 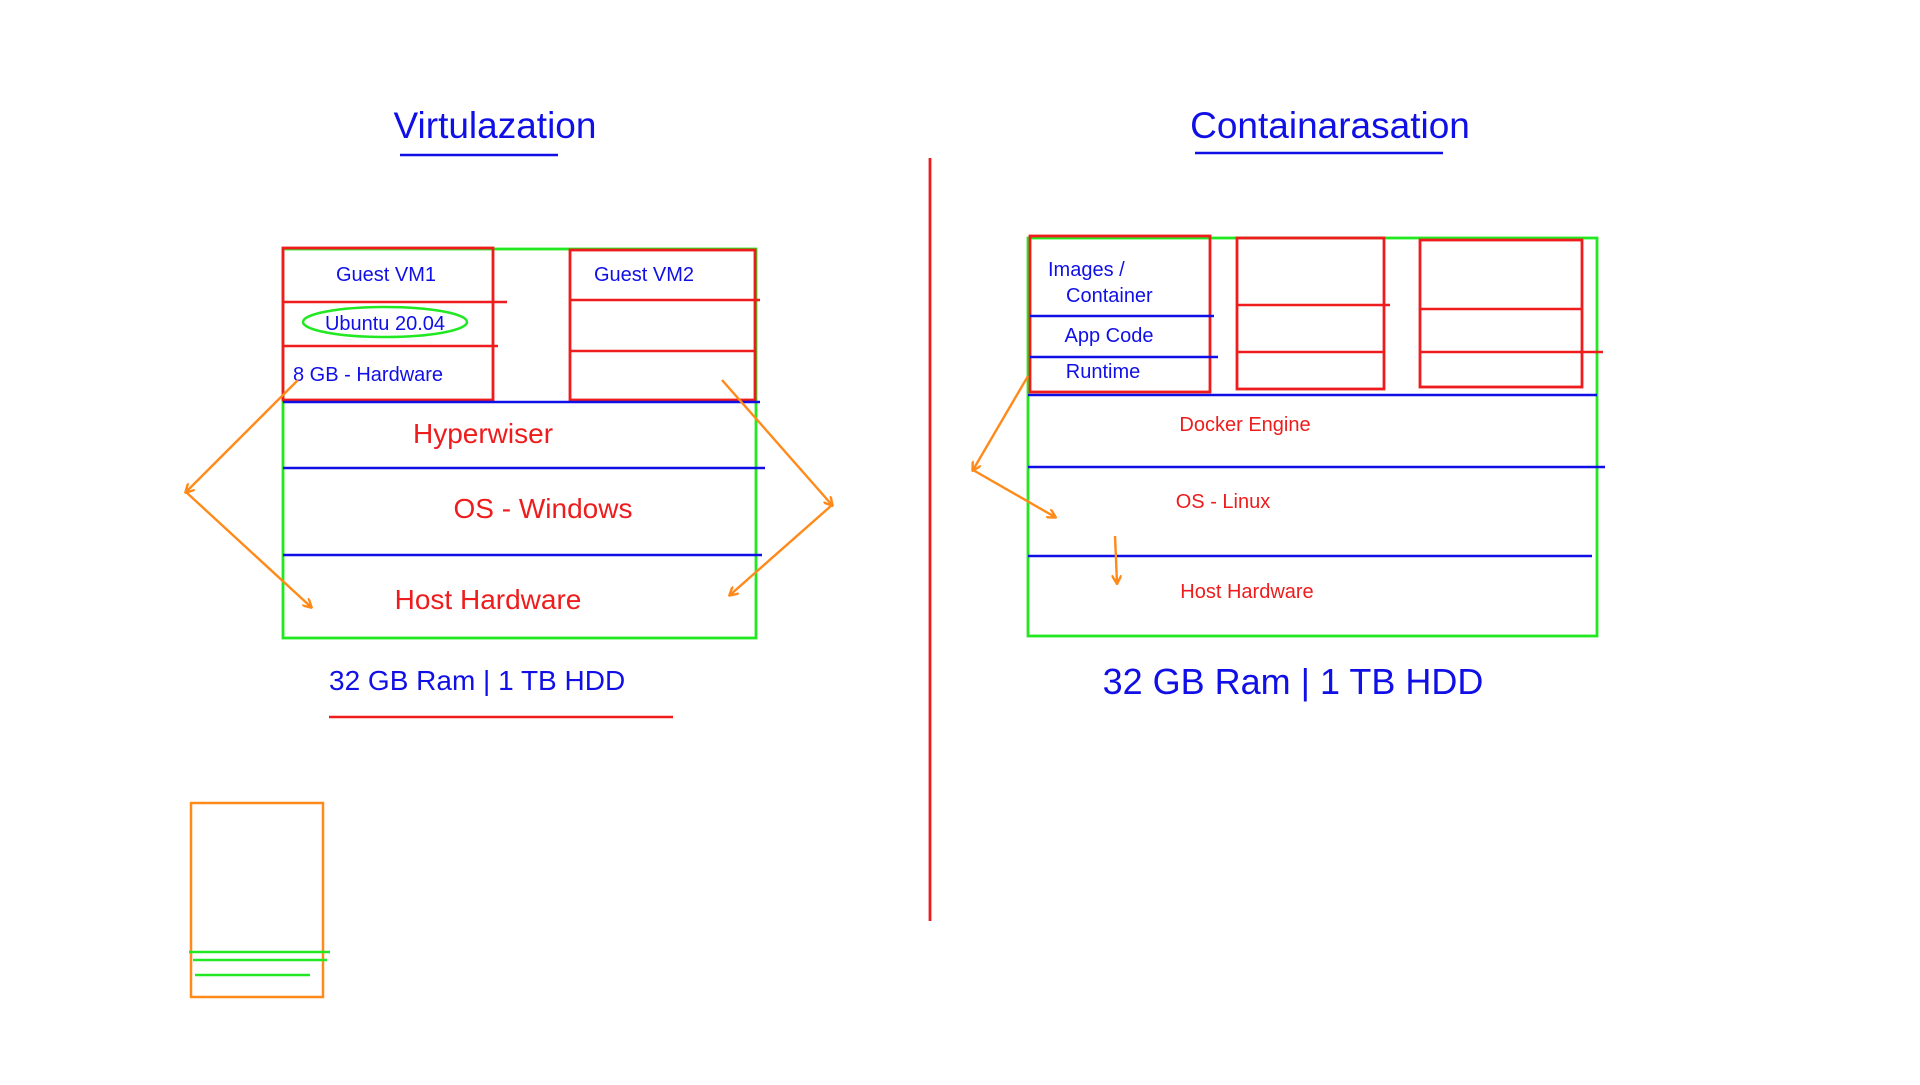 I want to click on guest-vm1-box: Guest VM1 Ubuntu 20.04 8 GB - Hardware, so click(x=395, y=324).